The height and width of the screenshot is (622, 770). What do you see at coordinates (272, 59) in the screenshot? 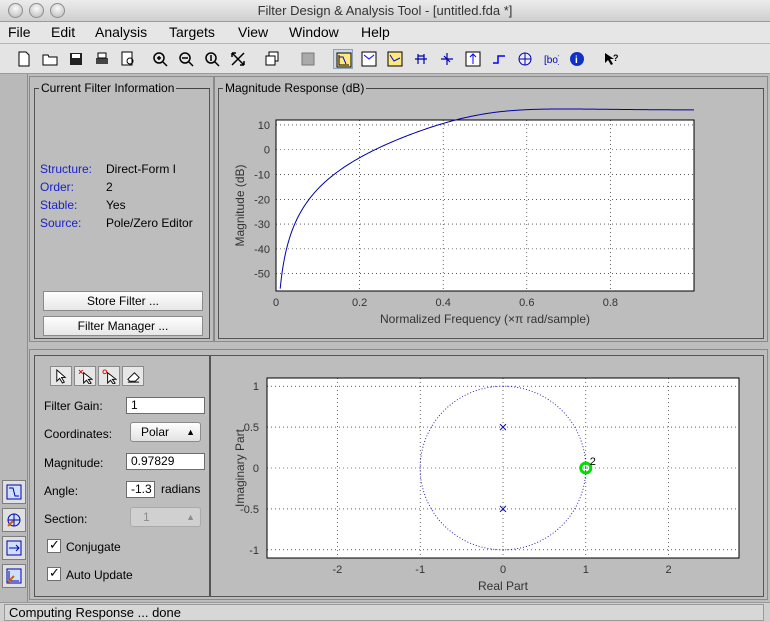
I see `new-figure-button` at bounding box center [272, 59].